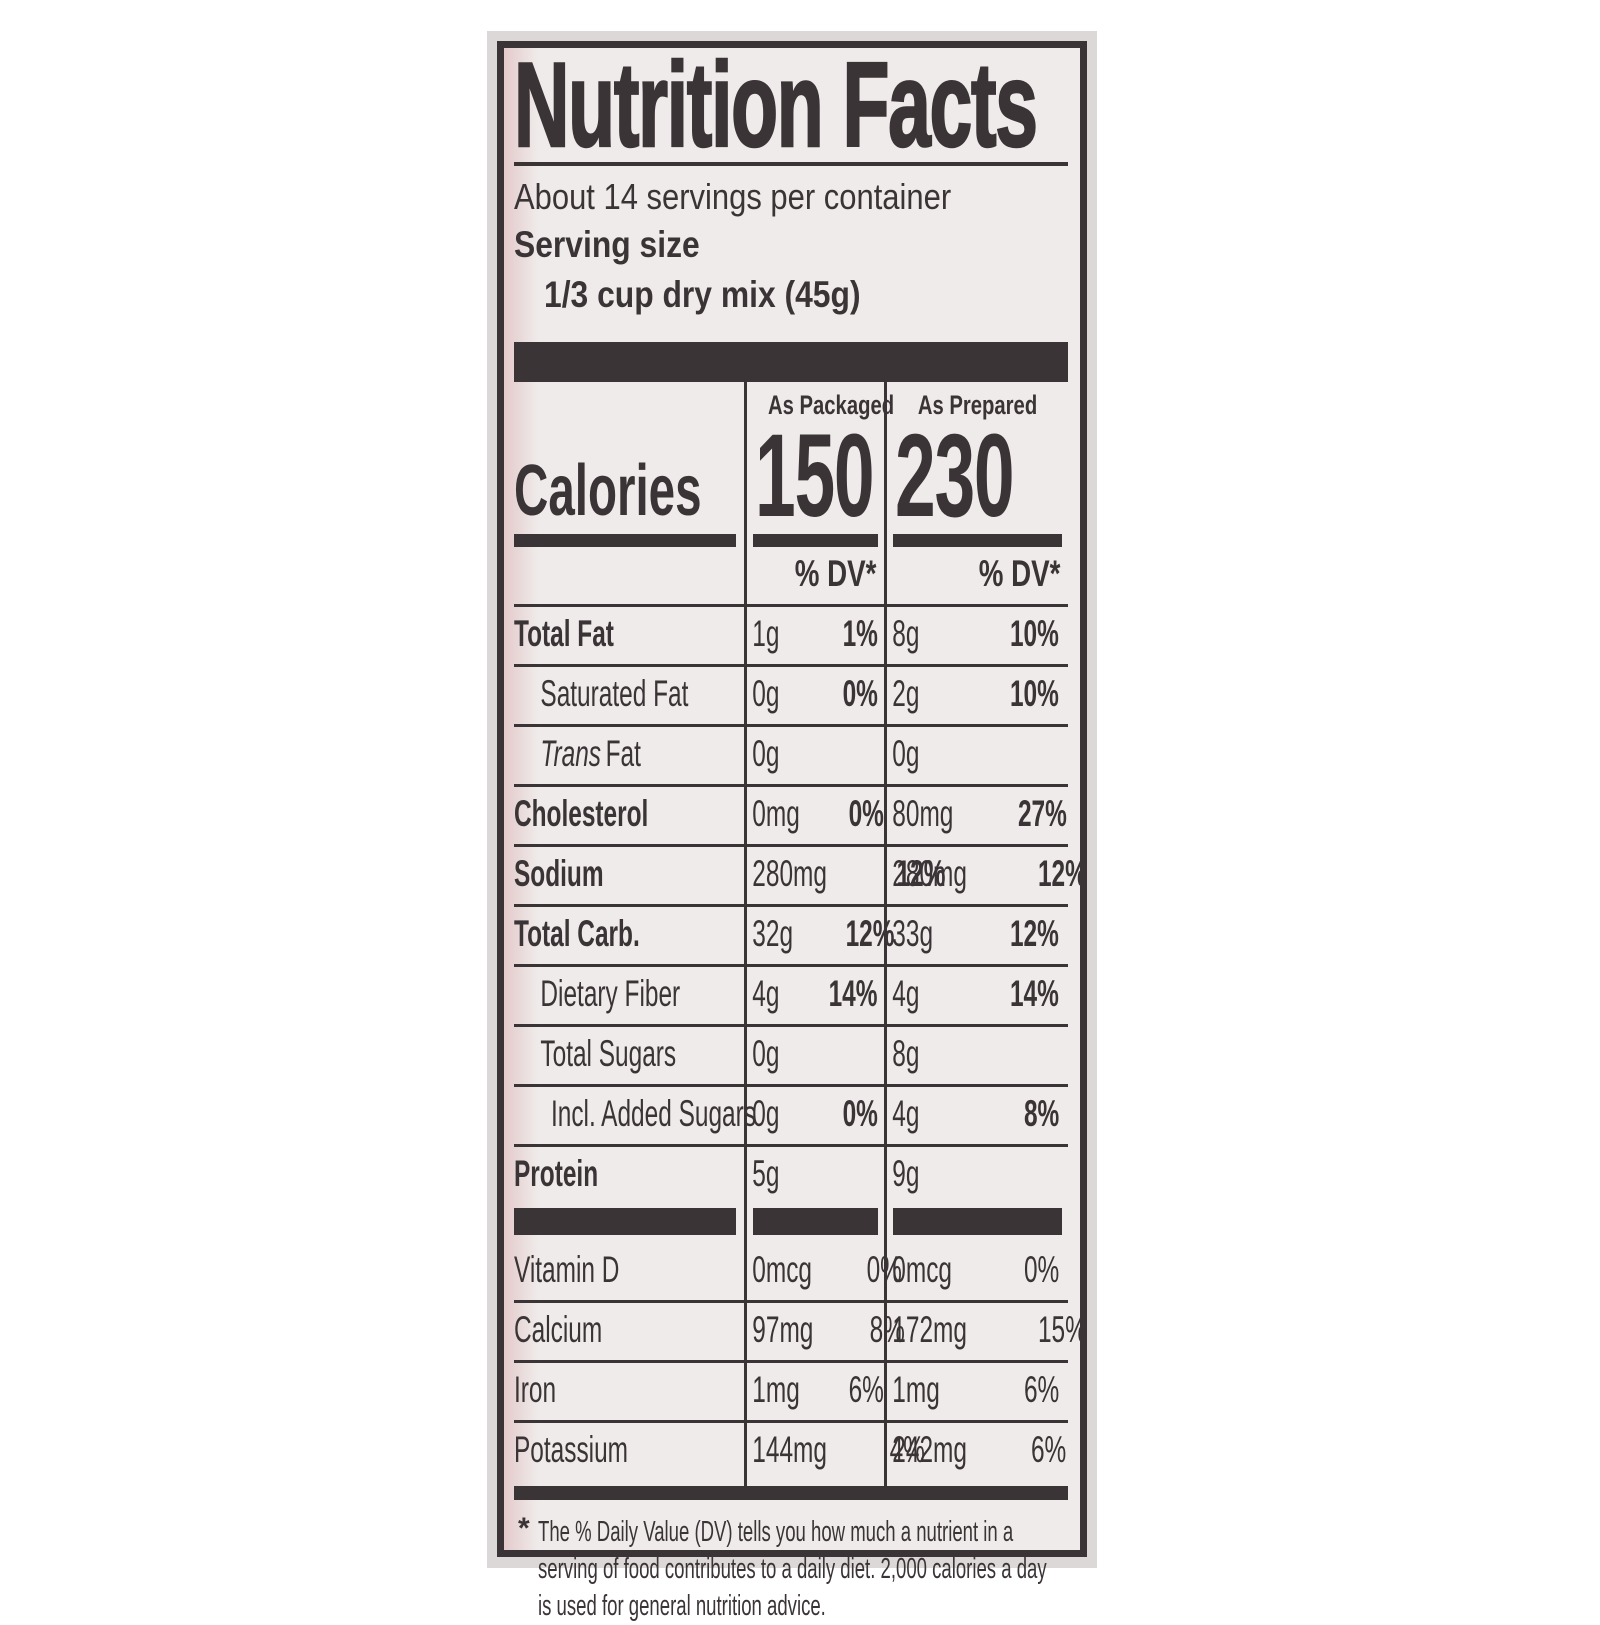 This screenshot has width=1600, height=1625. I want to click on nutrient-name: Saturated Fat, so click(614, 693).